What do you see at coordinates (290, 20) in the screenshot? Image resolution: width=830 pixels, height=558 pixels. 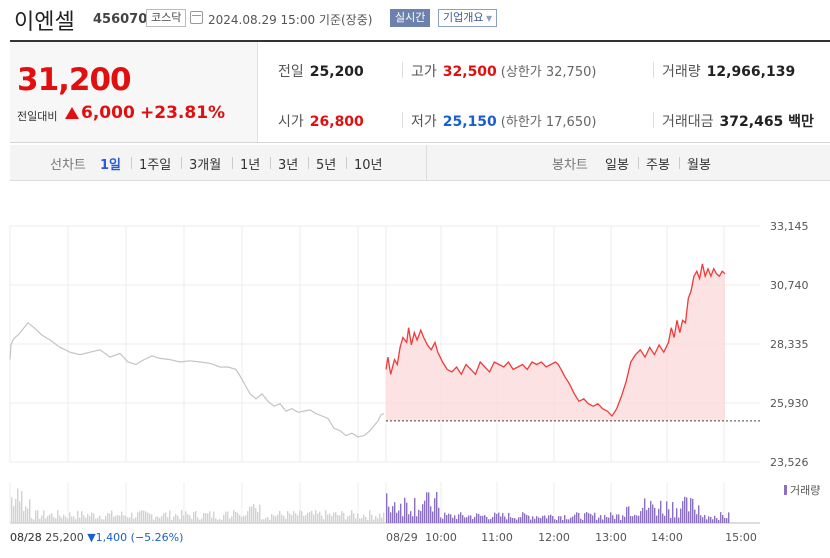 I see `quote-datetime: 2024.08.29 15:00 기준(장중)` at bounding box center [290, 20].